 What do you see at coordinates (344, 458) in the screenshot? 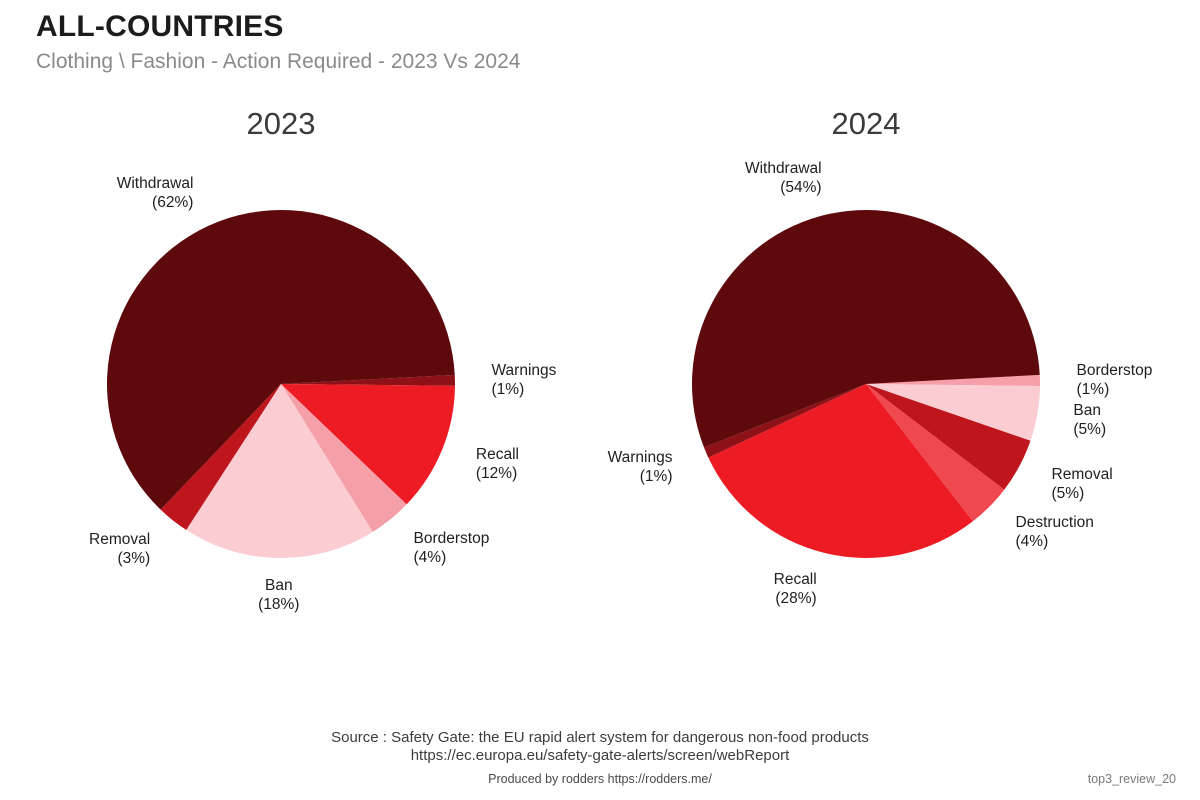
I see `pie-slice-2023-borderstop` at bounding box center [344, 458].